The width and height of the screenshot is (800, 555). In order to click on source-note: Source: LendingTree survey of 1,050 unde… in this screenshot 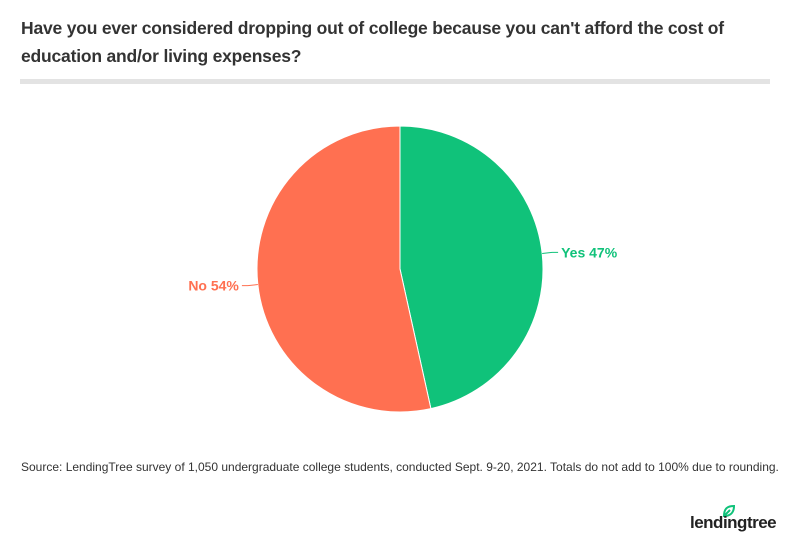, I will do `click(400, 467)`.